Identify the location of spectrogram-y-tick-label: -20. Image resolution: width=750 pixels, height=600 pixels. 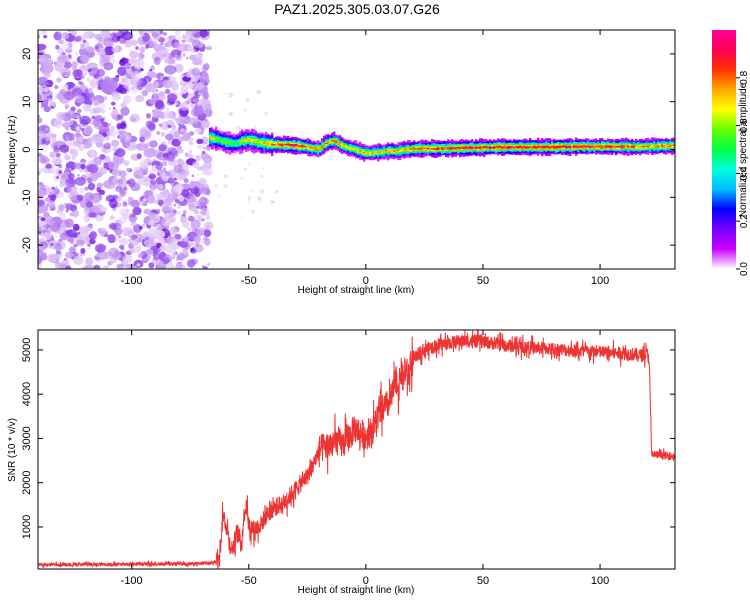
(27, 245).